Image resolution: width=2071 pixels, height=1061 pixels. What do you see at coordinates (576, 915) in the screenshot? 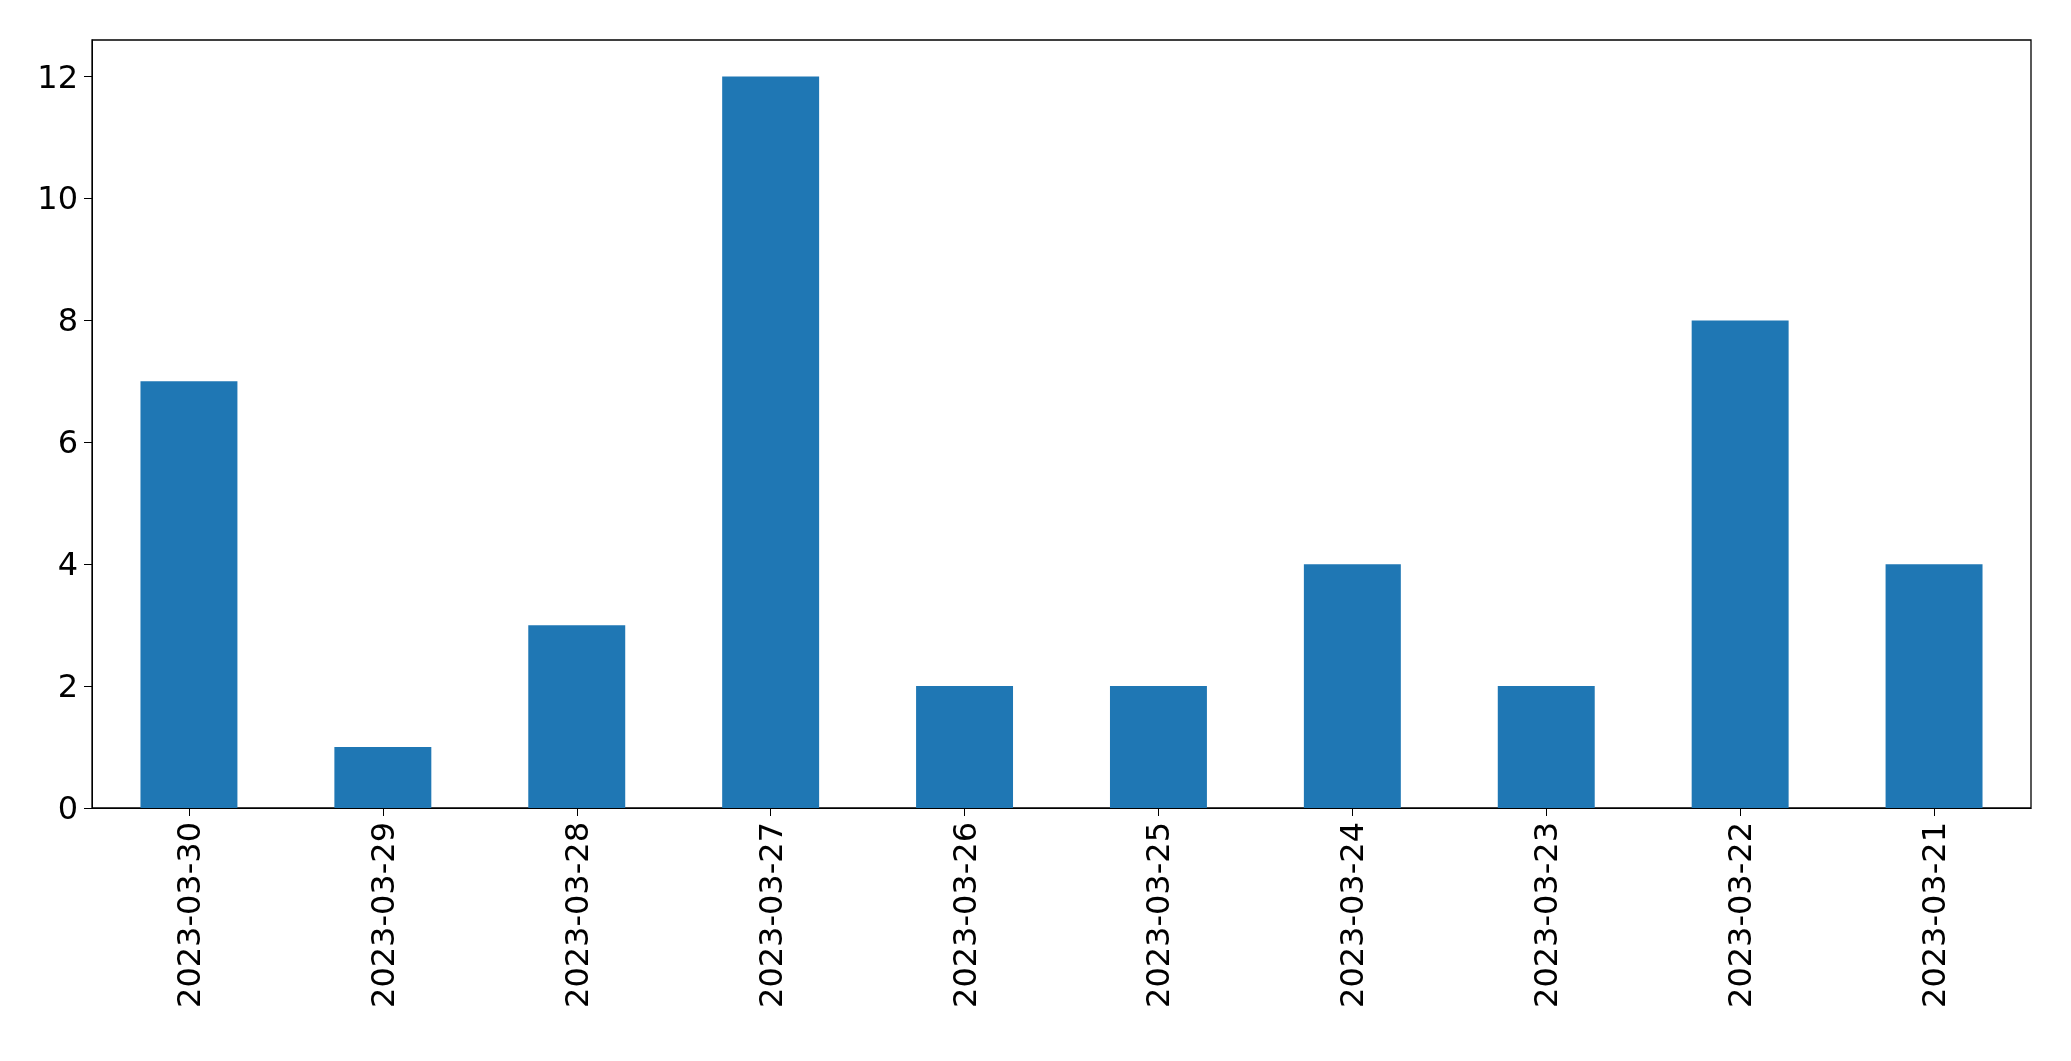
I see `x-tick-label: 2023-03-28` at bounding box center [576, 915].